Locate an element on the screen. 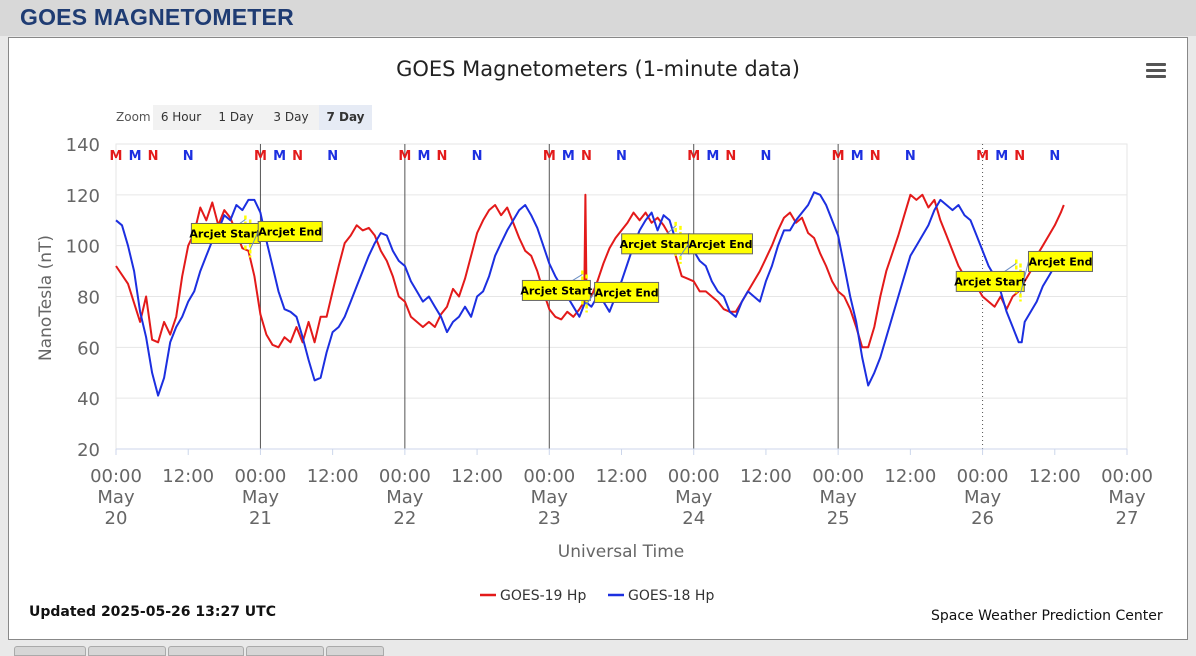 This screenshot has width=1196, height=656. x-tick-label: 00:00 May 20 is located at coordinates (116, 497).